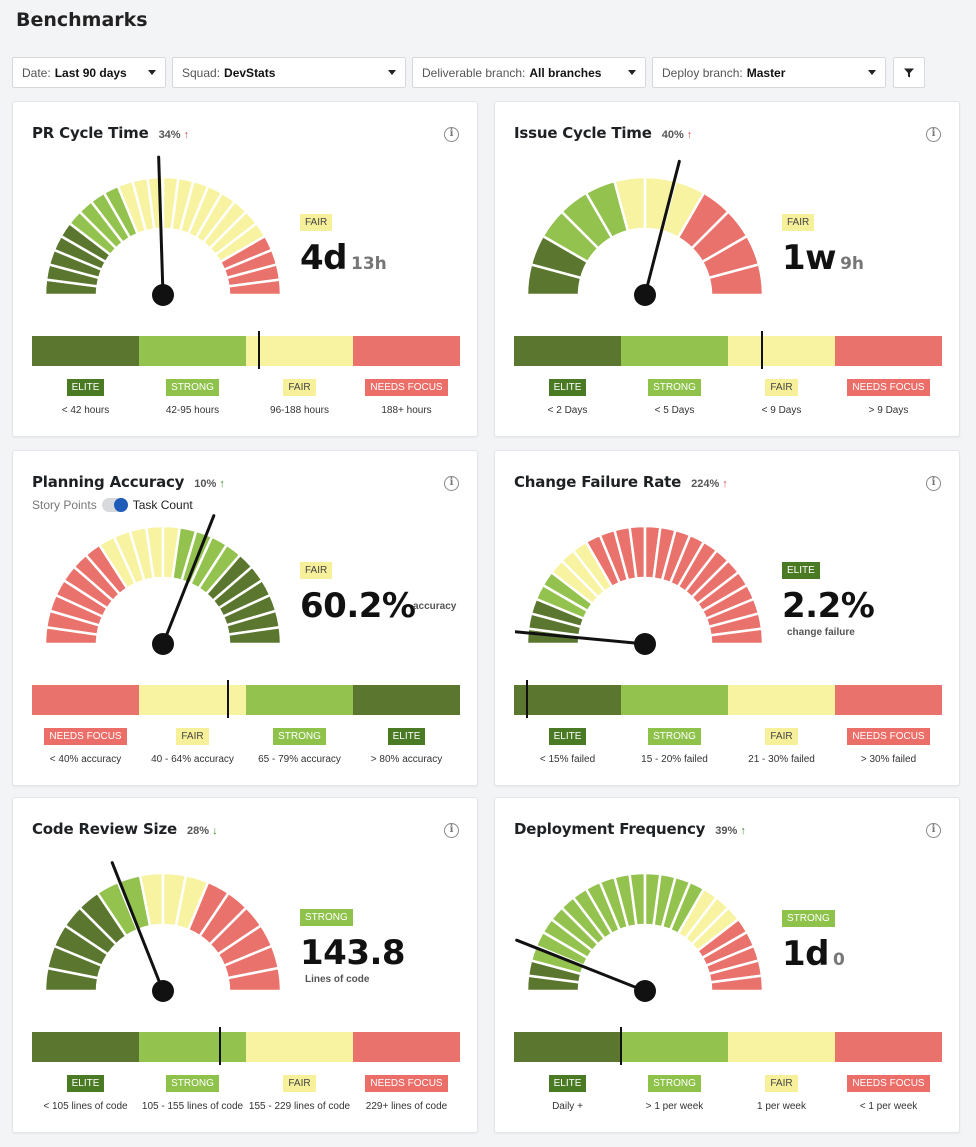  I want to click on legend-range: 155 - 229 lines of code, so click(299, 1106).